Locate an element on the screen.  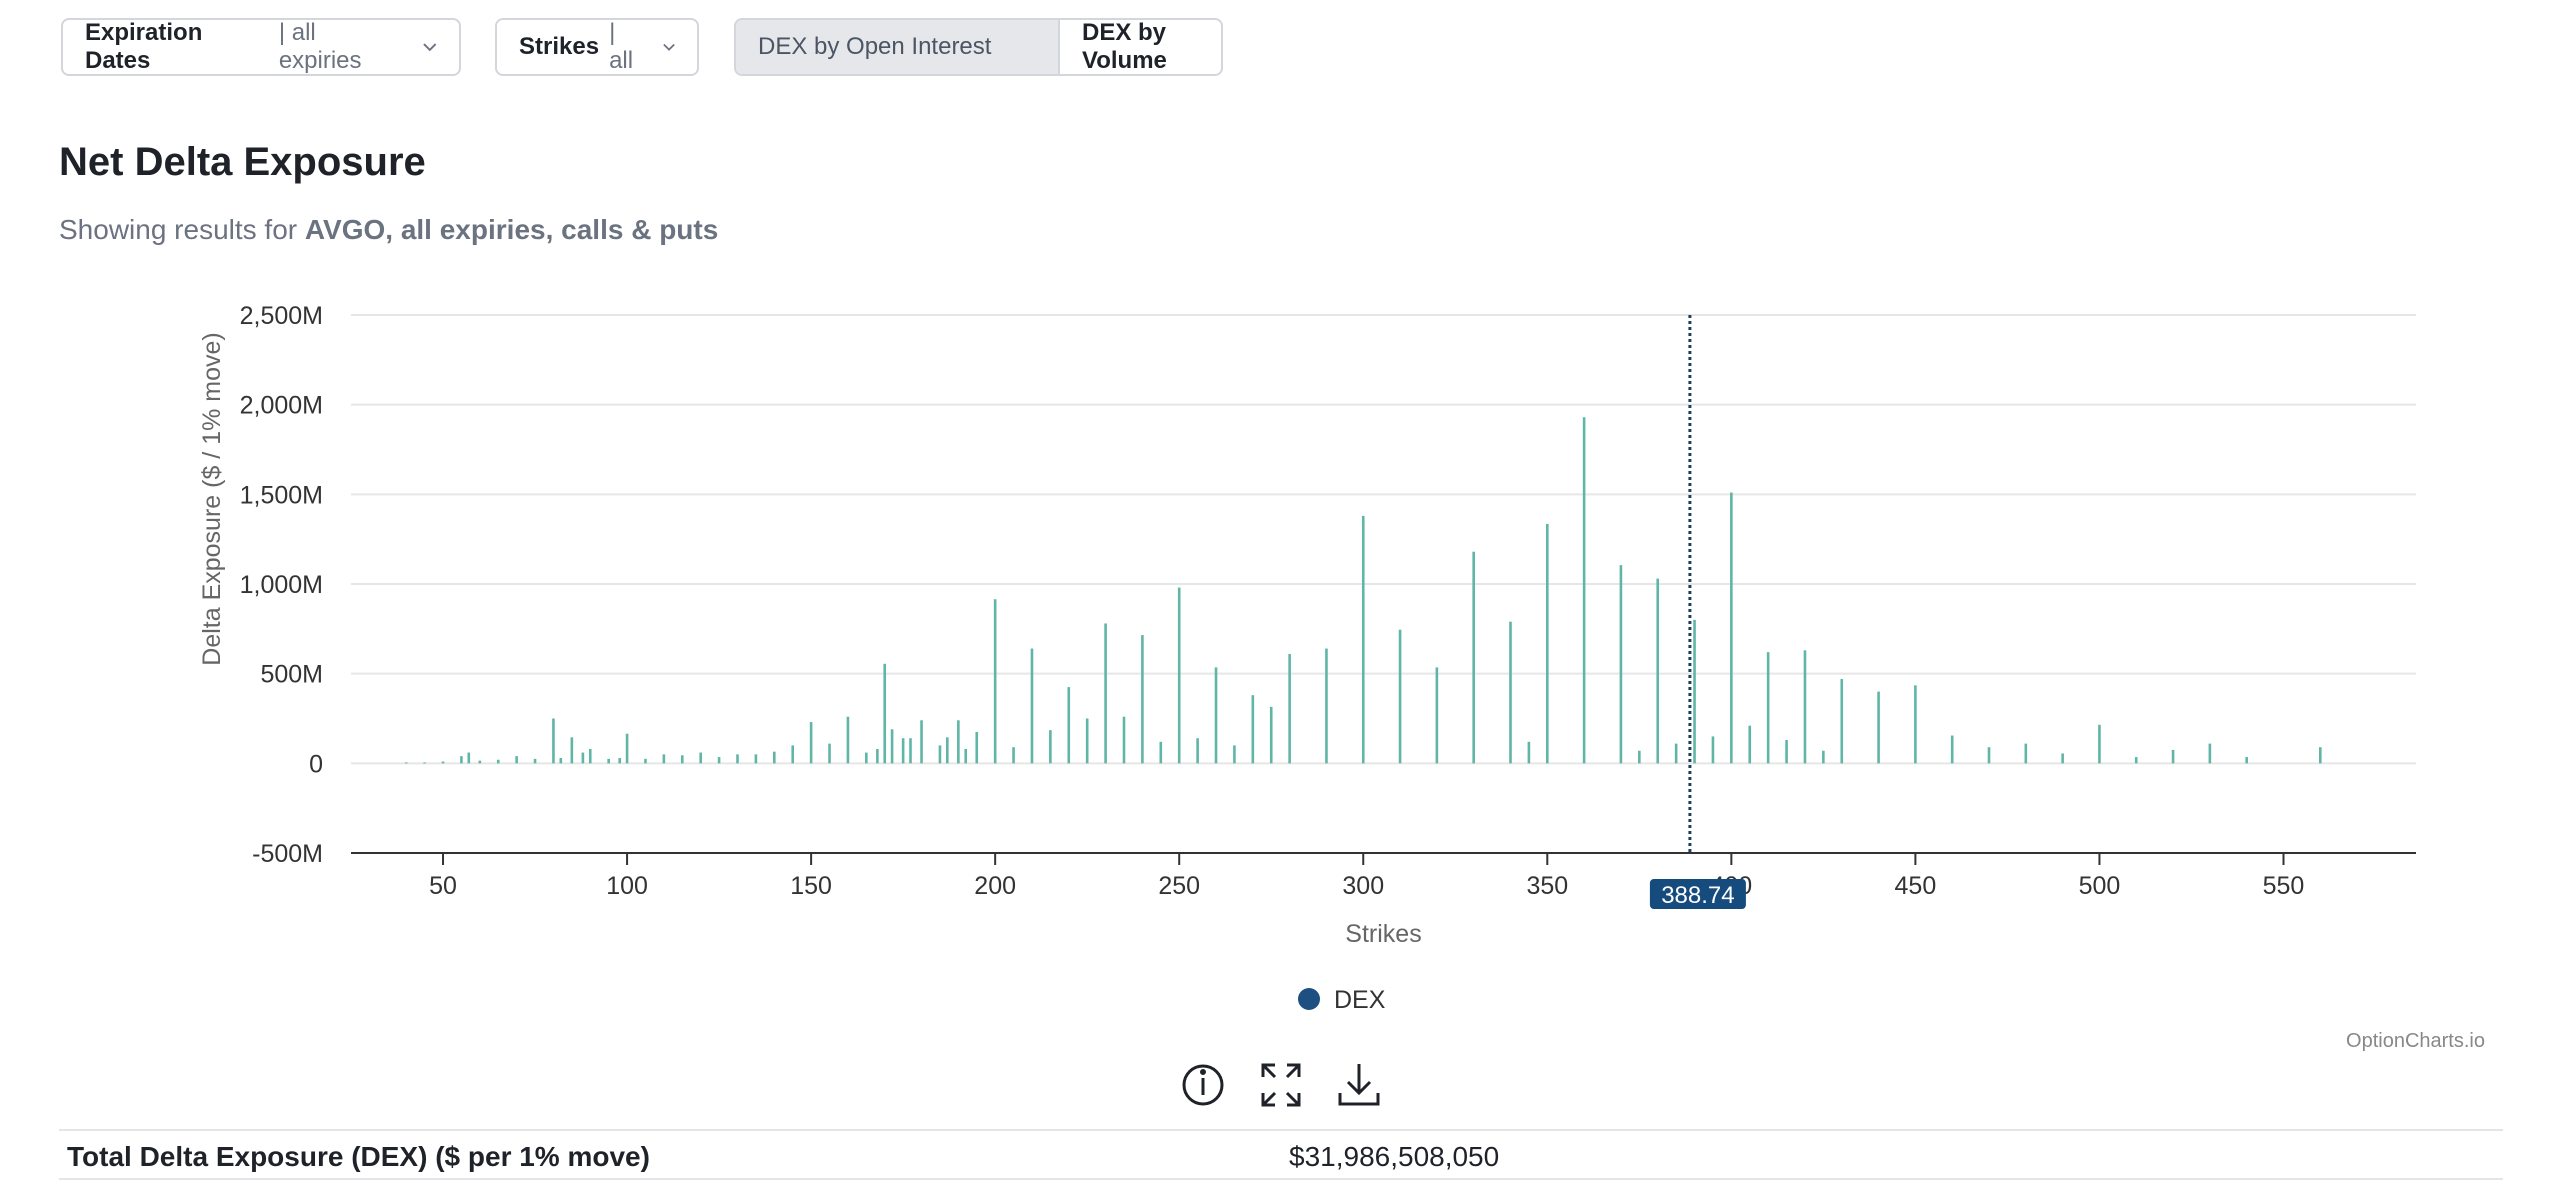
x-tick-label: 100 is located at coordinates (627, 886).